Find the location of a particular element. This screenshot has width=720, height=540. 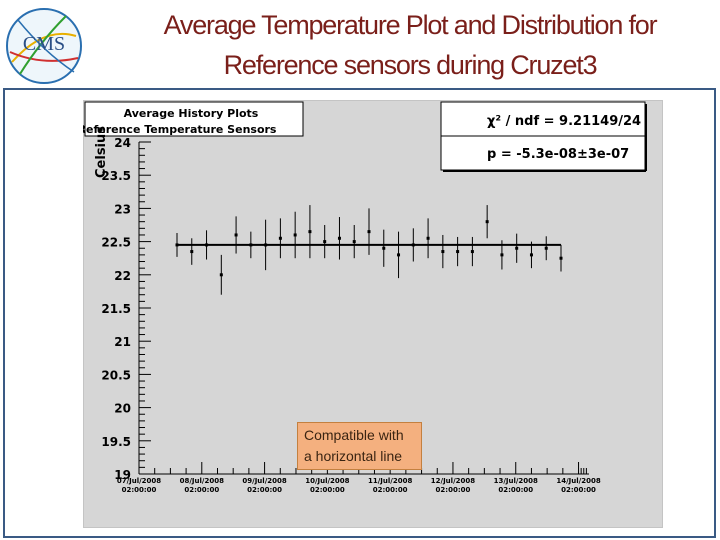

y-tick-label: 22 is located at coordinates (122, 276).